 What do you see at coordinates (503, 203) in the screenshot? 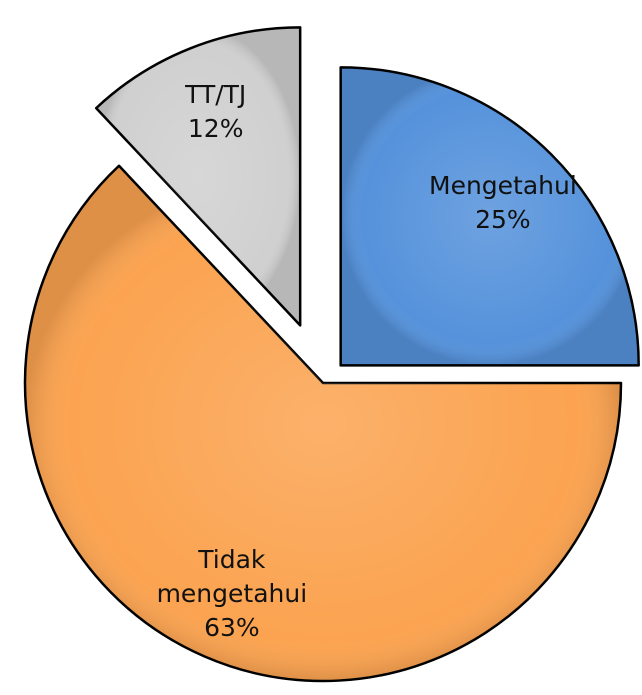
I see `data-label: Mengetahui 25%` at bounding box center [503, 203].